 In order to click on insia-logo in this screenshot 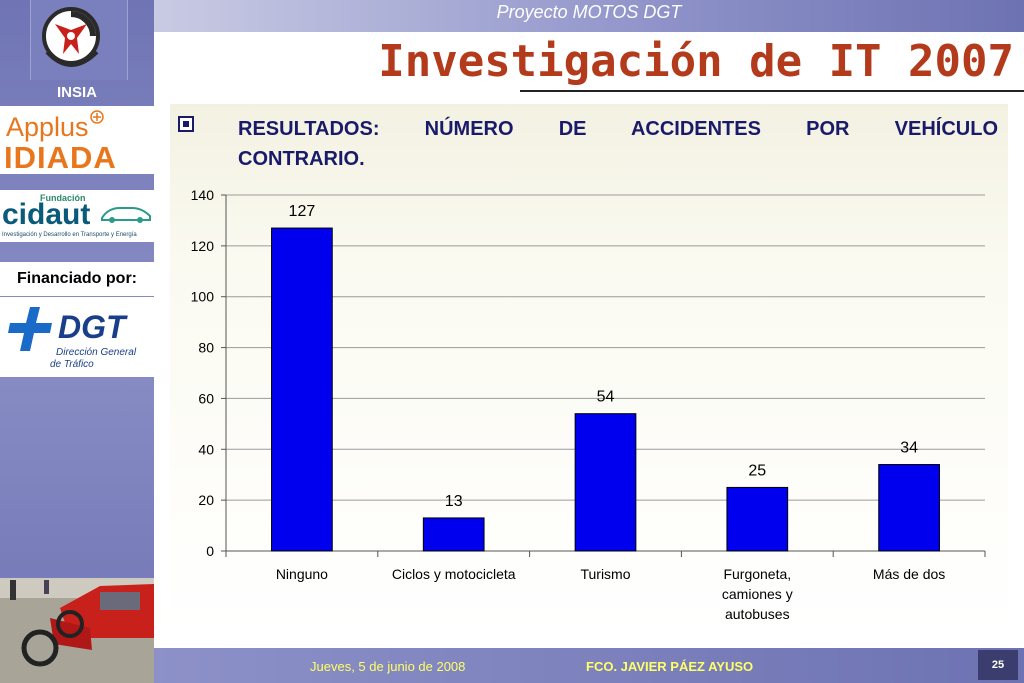, I will do `click(79, 40)`.